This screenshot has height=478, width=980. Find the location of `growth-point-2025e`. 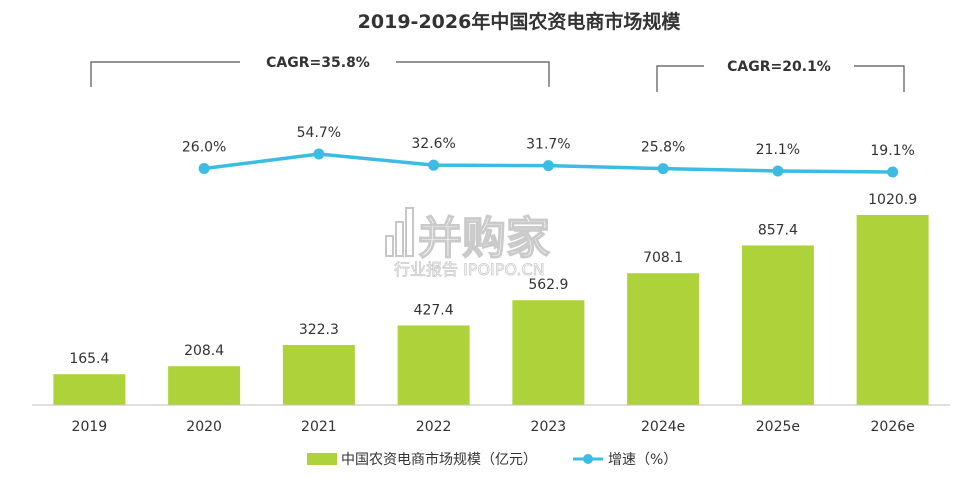

growth-point-2025e is located at coordinates (778, 171).